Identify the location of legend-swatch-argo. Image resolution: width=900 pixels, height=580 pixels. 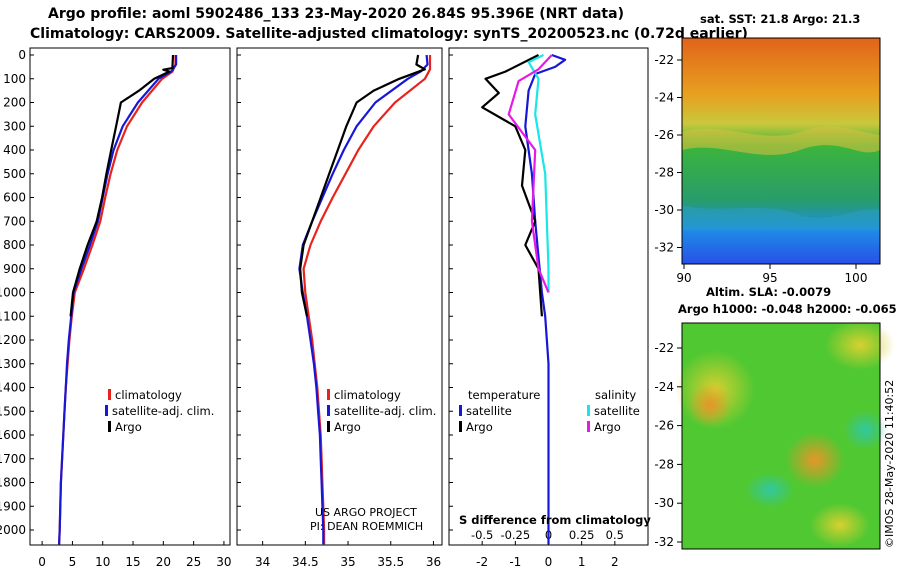
(328, 426).